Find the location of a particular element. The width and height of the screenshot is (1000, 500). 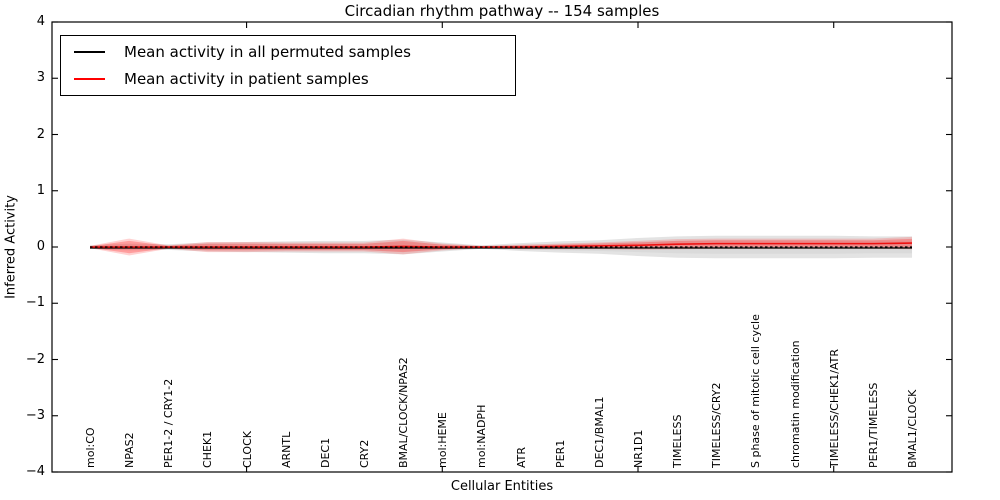

category-label: BMAL1/CLOCK is located at coordinates (912, 428).